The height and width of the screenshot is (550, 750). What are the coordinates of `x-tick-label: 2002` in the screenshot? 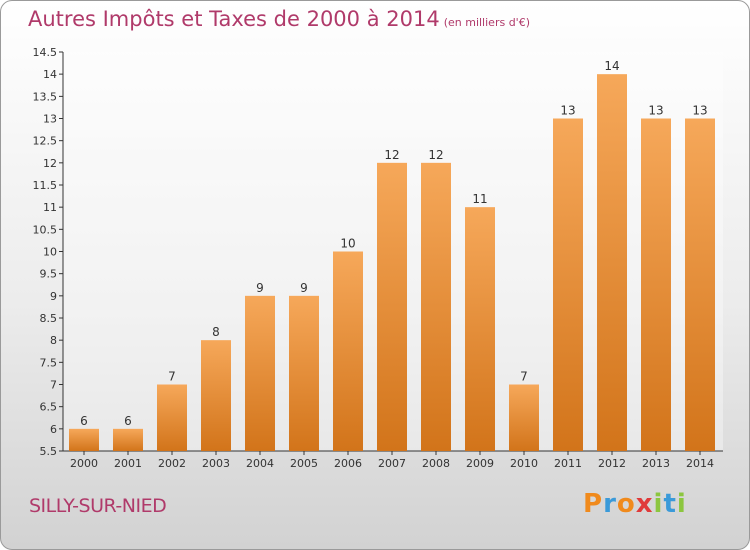 It's located at (172, 463).